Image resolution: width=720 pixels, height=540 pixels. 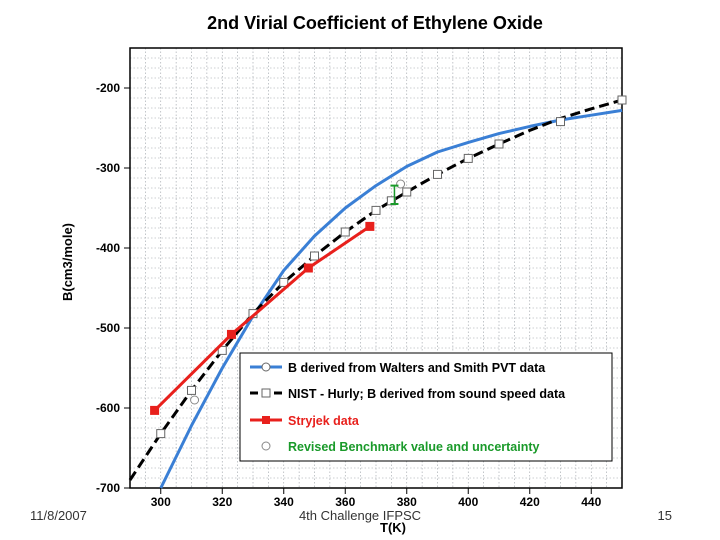 What do you see at coordinates (266, 393) in the screenshot?
I see `legend-marker-nist` at bounding box center [266, 393].